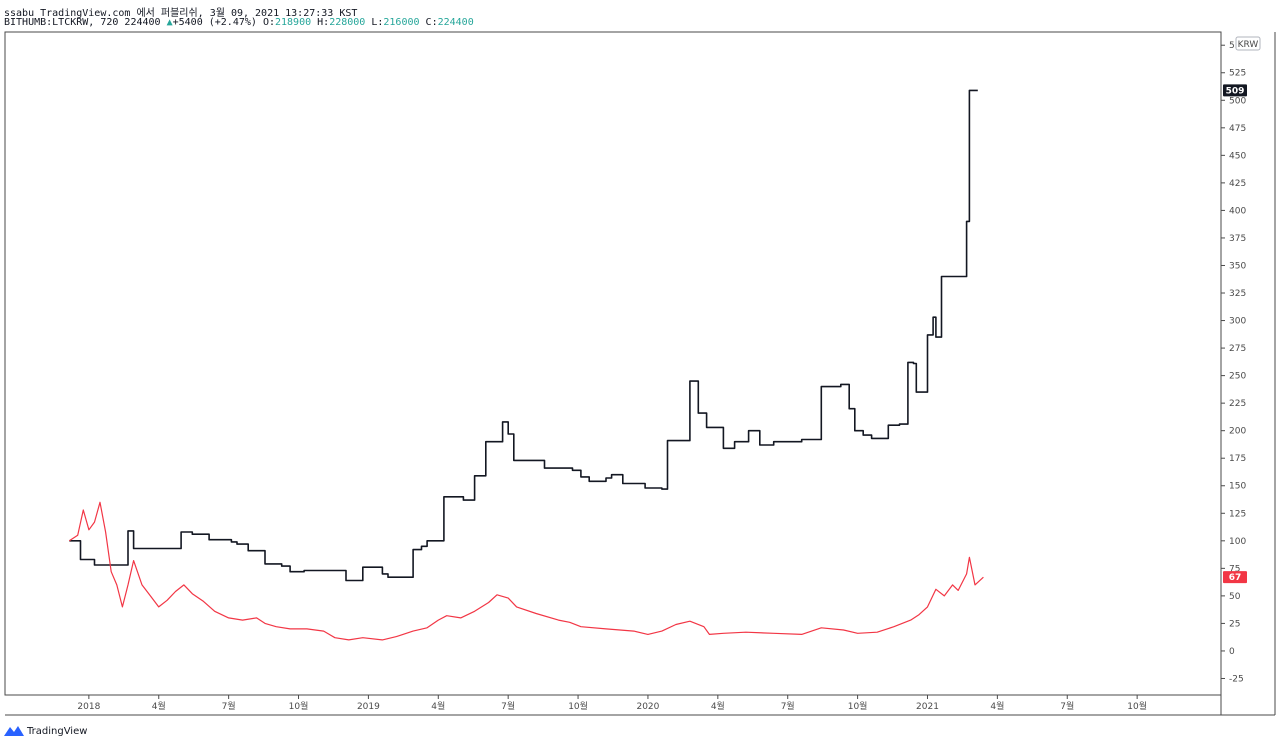 The image size is (1280, 744). What do you see at coordinates (1235, 597) in the screenshot?
I see `price-tick-label: 50` at bounding box center [1235, 597].